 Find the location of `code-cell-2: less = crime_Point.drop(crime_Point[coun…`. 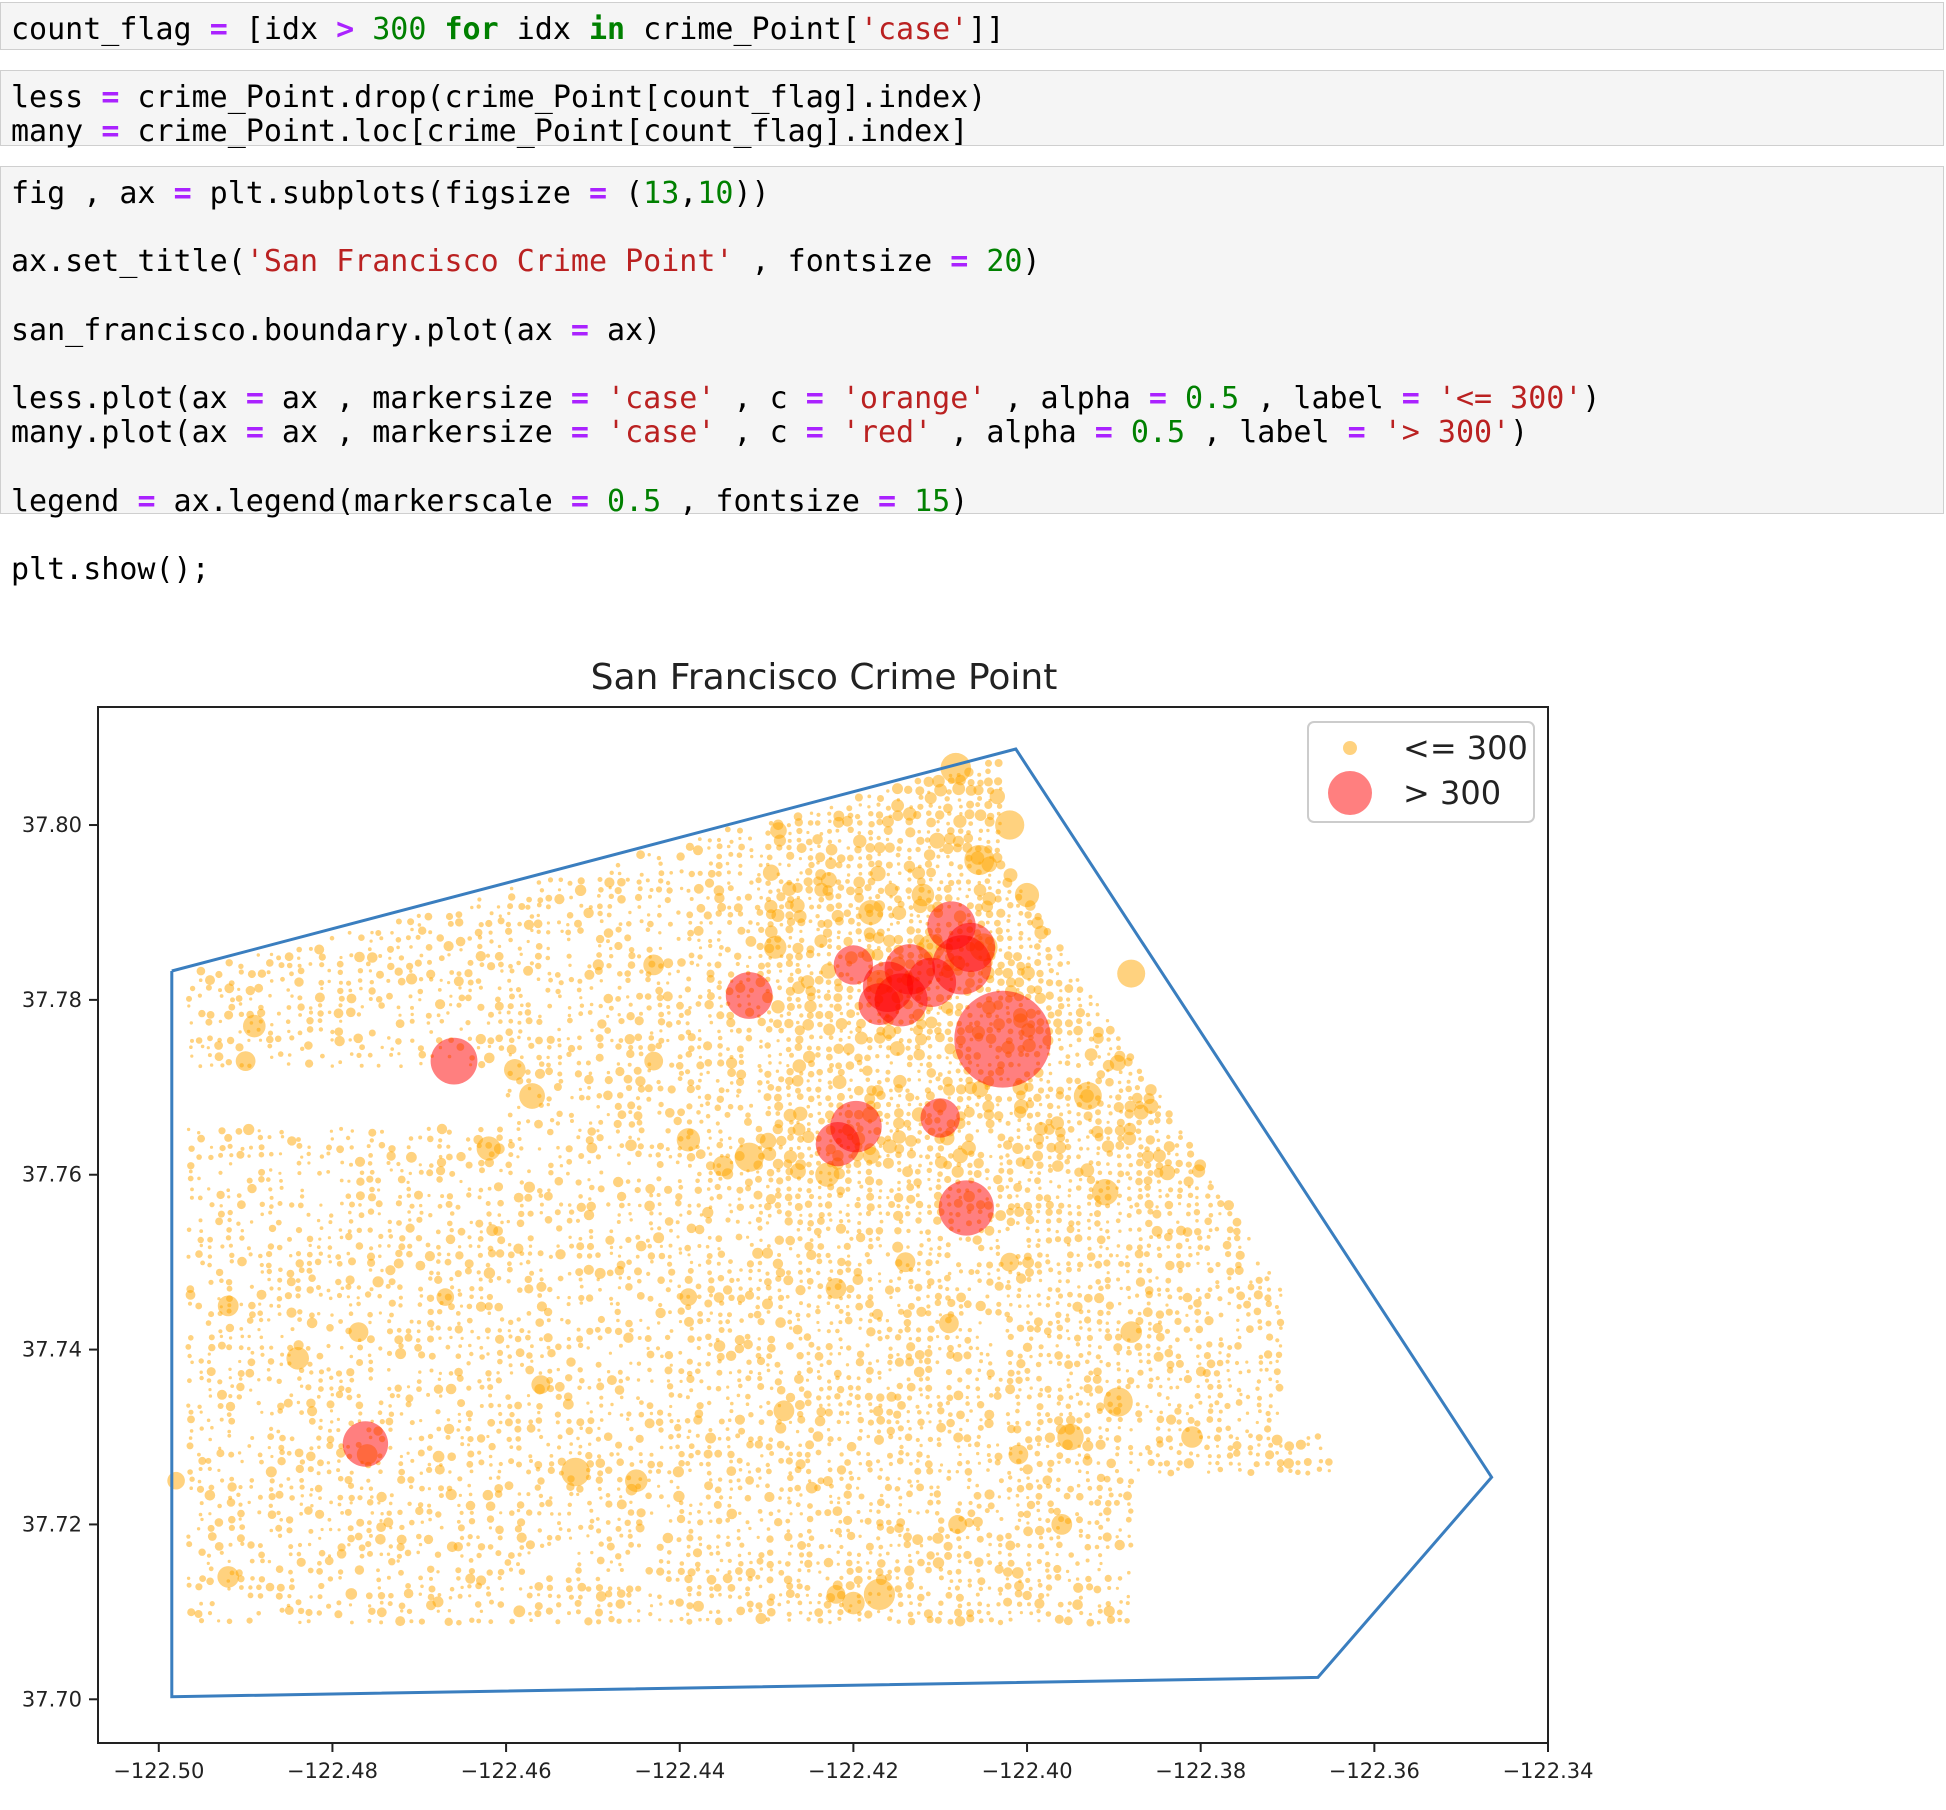

code-cell-2: less = crime_Point.drop(crime_Point[coun… is located at coordinates (972, 108).